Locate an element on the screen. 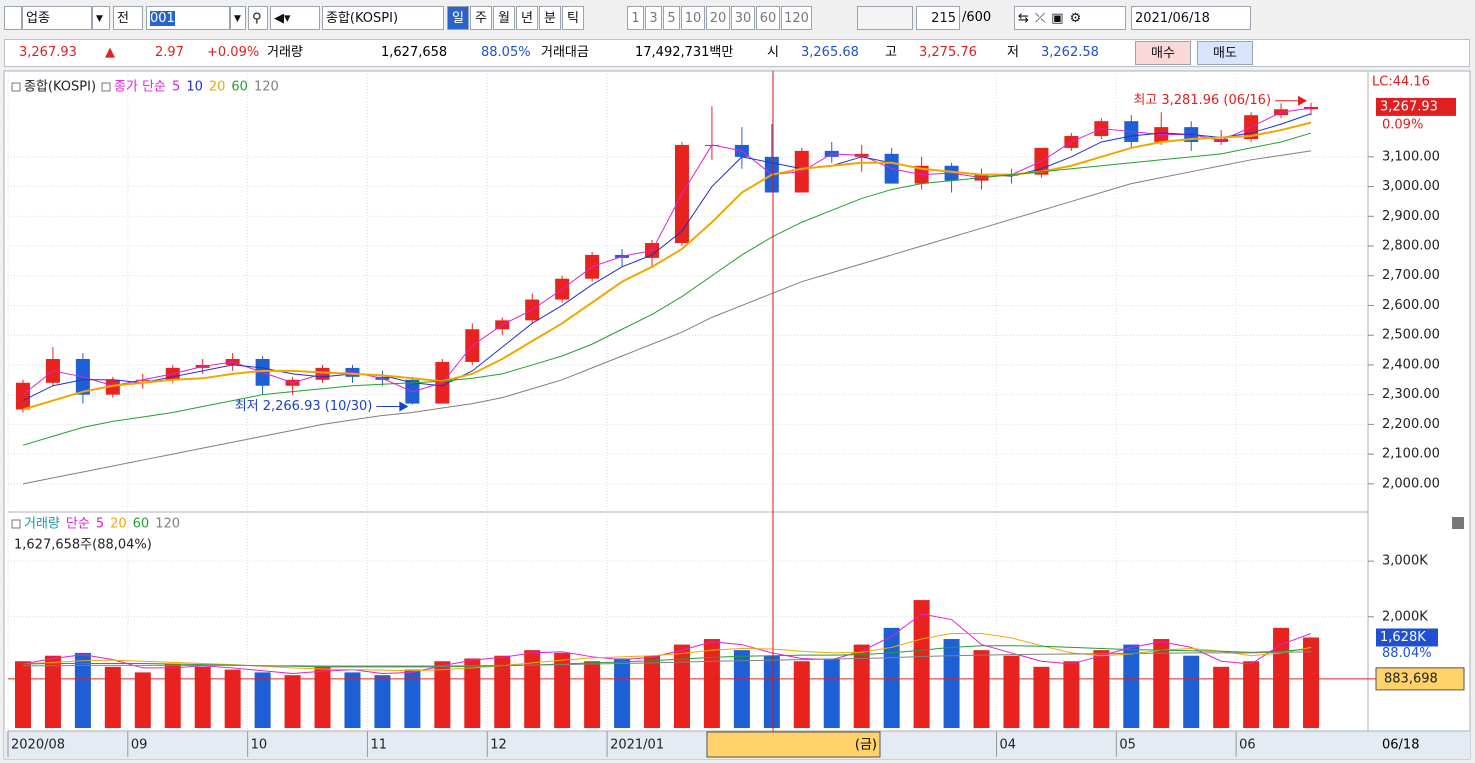 Image resolution: width=1475 pixels, height=763 pixels. y-tick-label: 2,600.00 is located at coordinates (1411, 305).